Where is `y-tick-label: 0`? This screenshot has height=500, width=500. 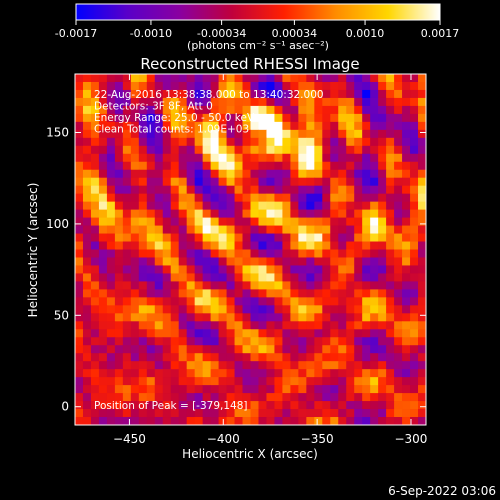
y-tick-label: 0 is located at coordinates (65, 407).